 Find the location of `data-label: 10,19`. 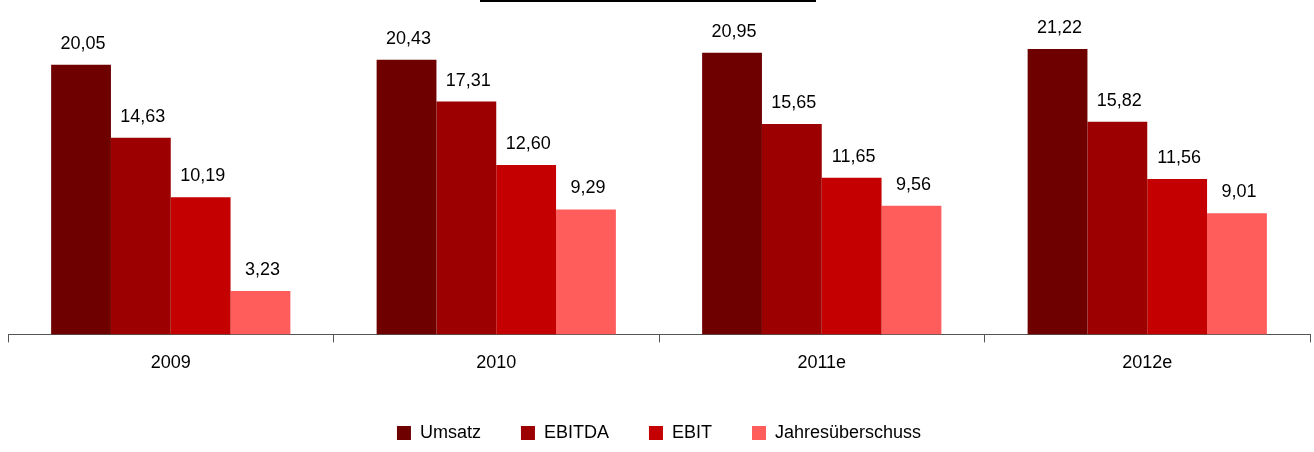

data-label: 10,19 is located at coordinates (203, 175).